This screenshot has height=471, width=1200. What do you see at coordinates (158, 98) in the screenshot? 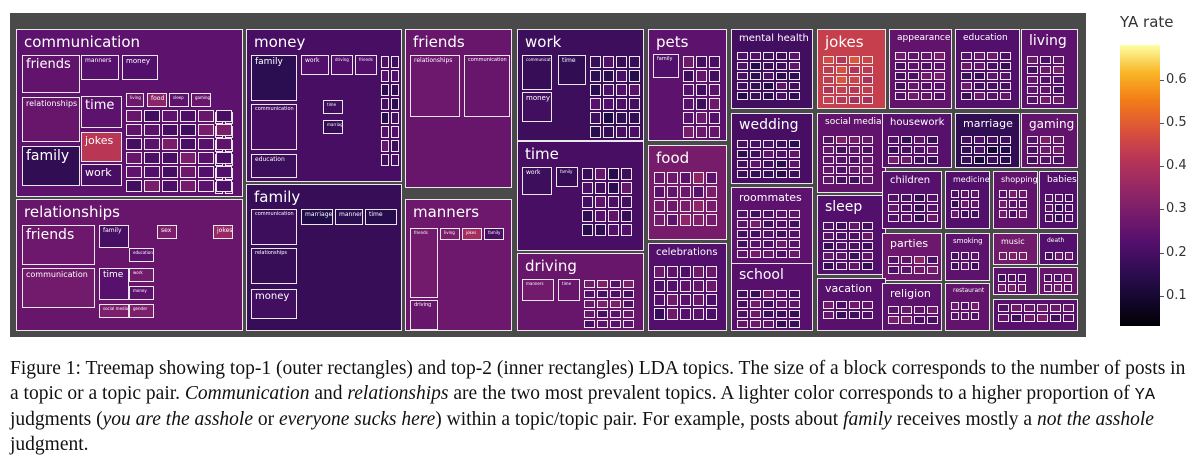
I see `sub-topic-label: food` at bounding box center [158, 98].